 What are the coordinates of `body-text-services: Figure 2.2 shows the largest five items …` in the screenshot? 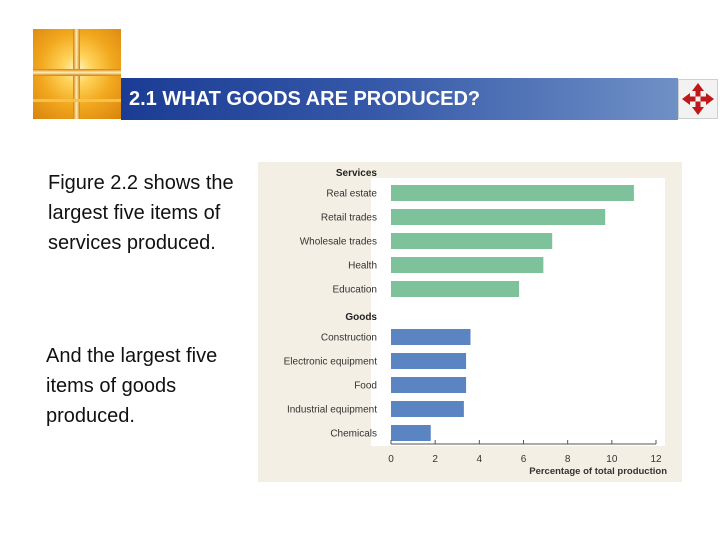 It's located at (141, 213).